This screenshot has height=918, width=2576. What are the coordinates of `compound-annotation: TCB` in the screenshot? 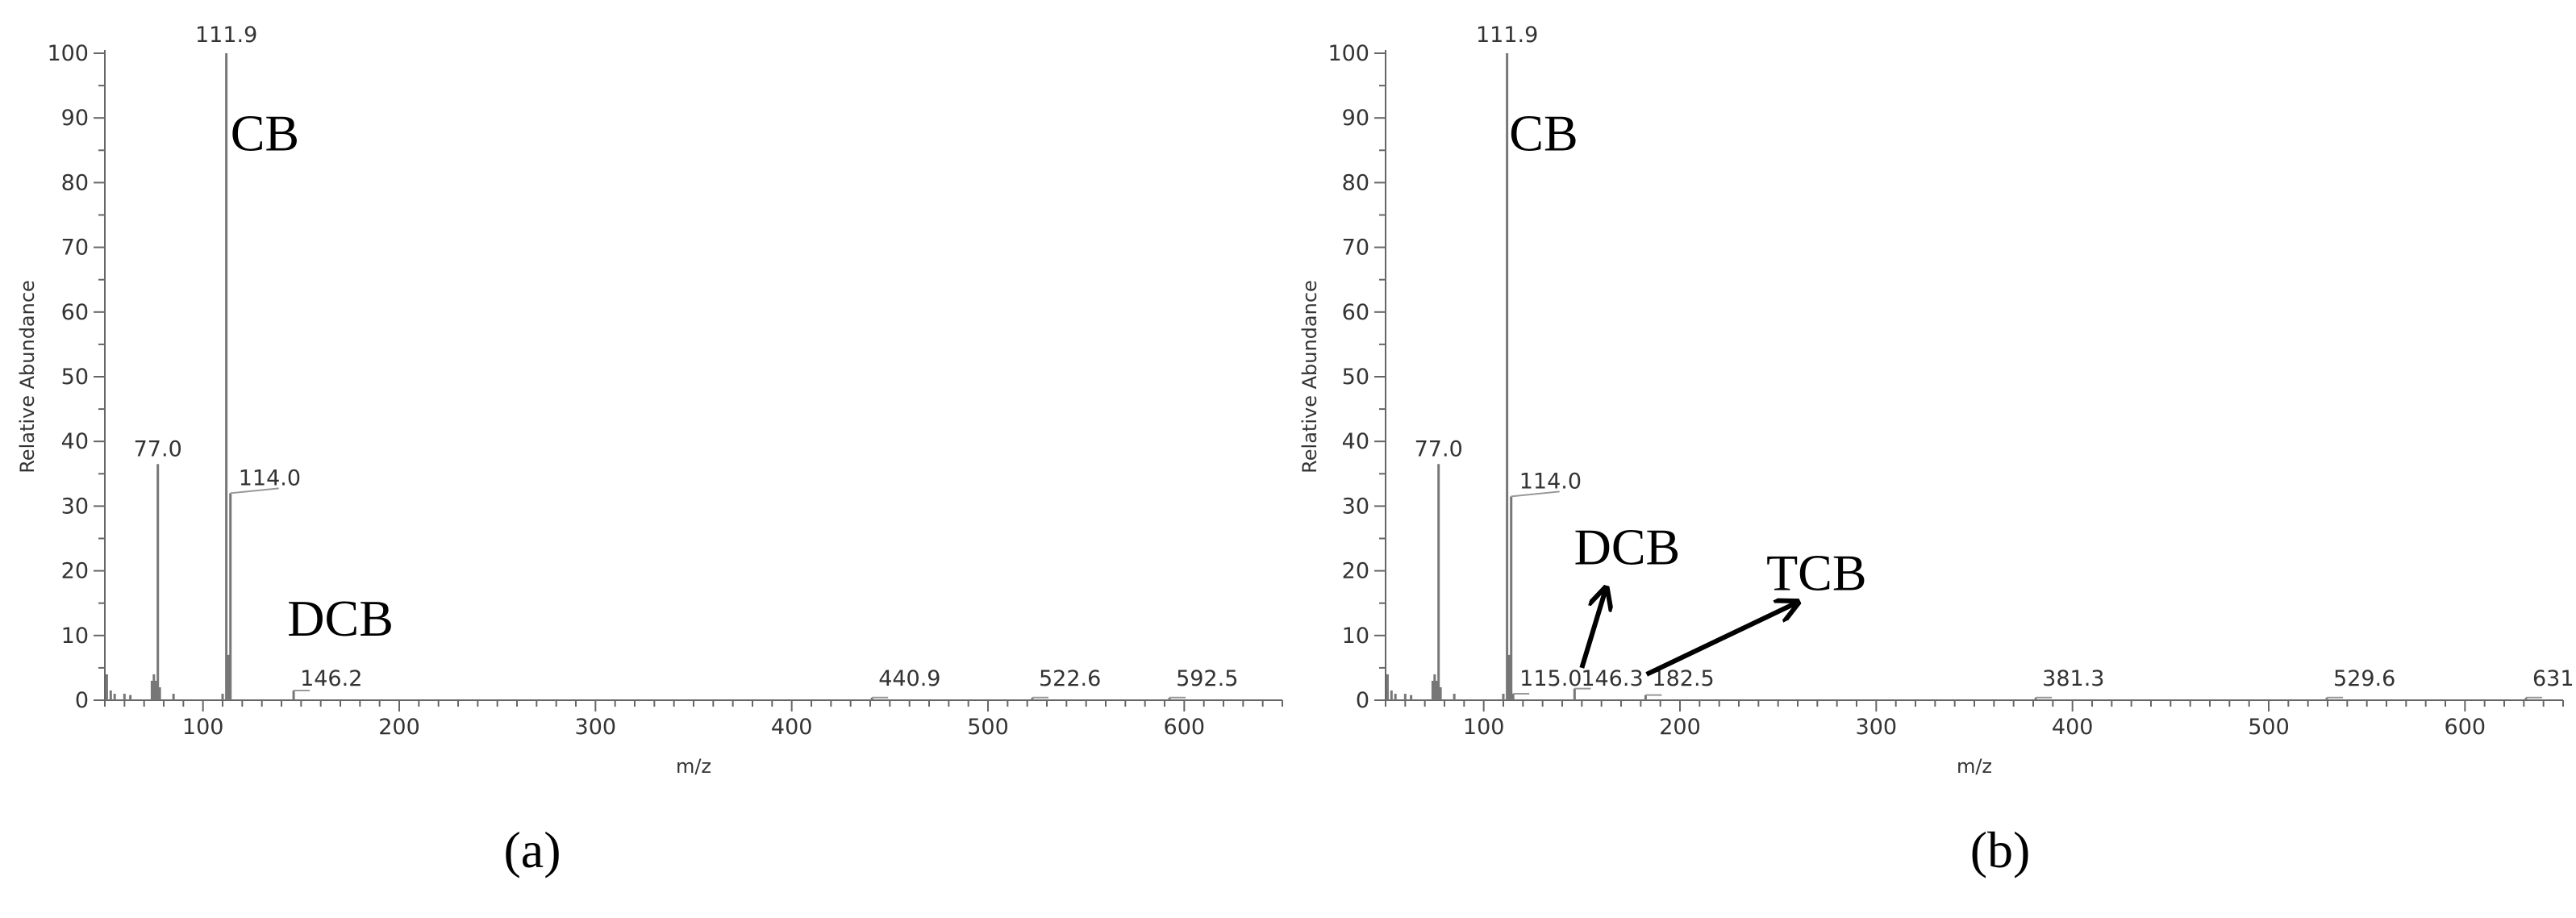 It's located at (1816, 573).